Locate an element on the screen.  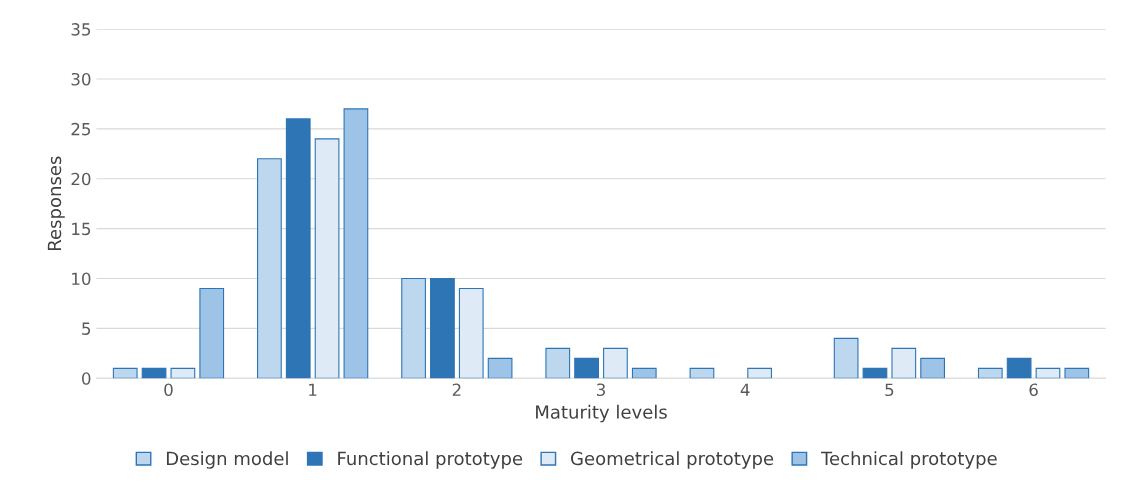
y-tick-label: 5 is located at coordinates (86, 328).